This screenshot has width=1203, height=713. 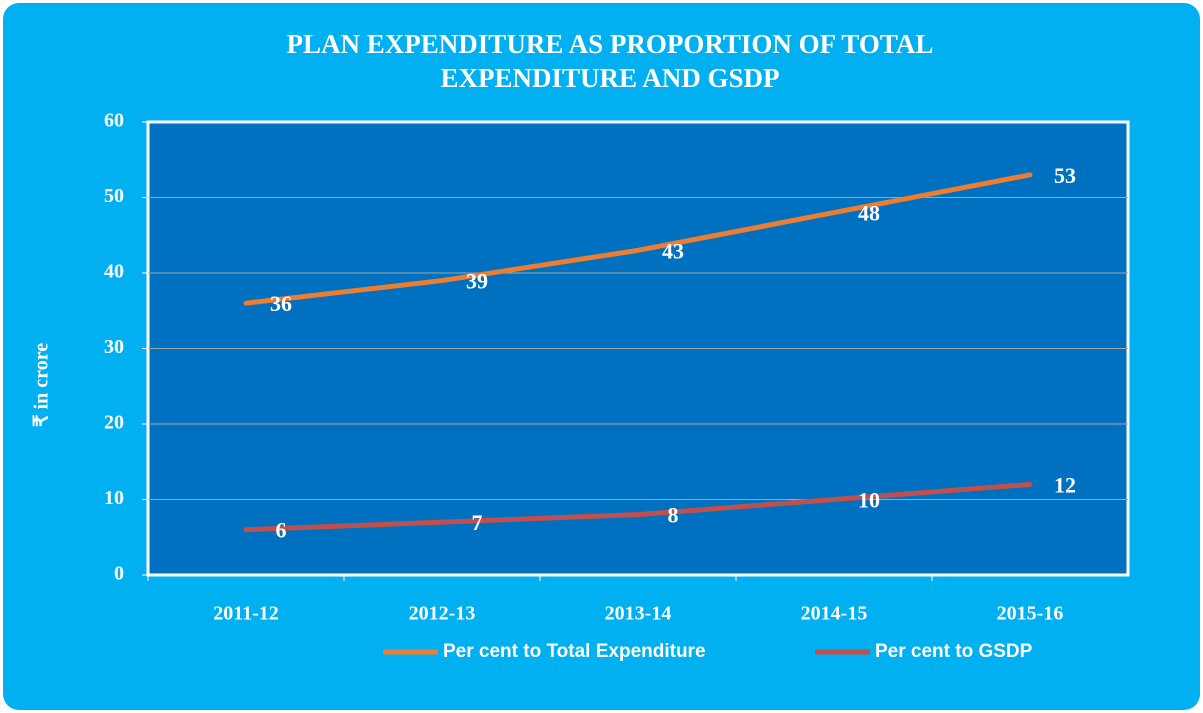 I want to click on x-tick-label: 2011-12, so click(x=246, y=614).